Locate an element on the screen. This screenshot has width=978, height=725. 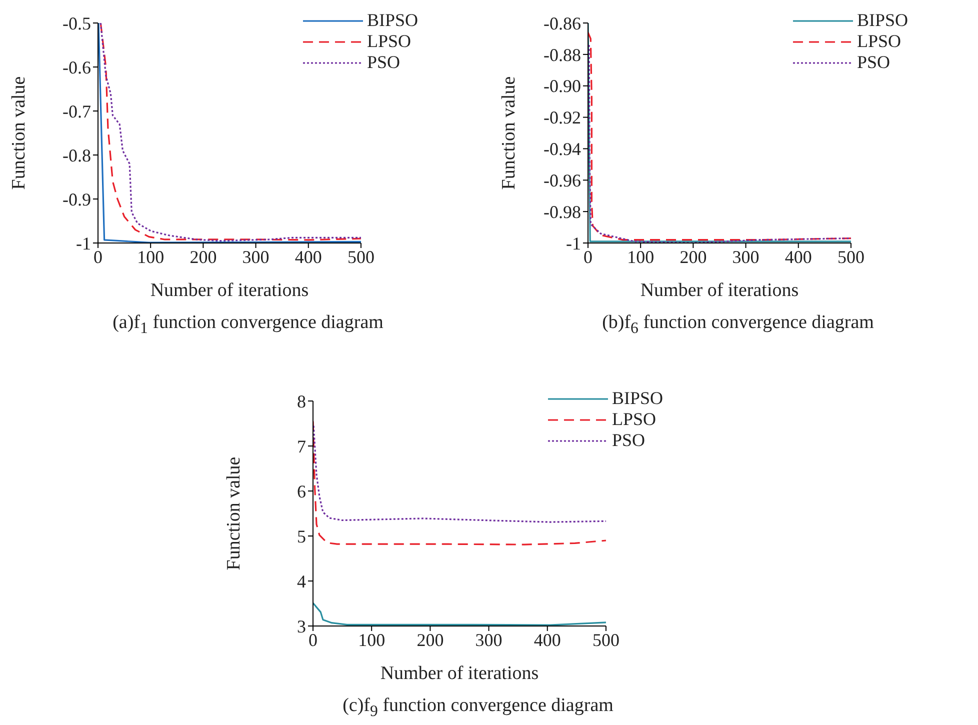
y-tick-label: -0.92 is located at coordinates (562, 118).